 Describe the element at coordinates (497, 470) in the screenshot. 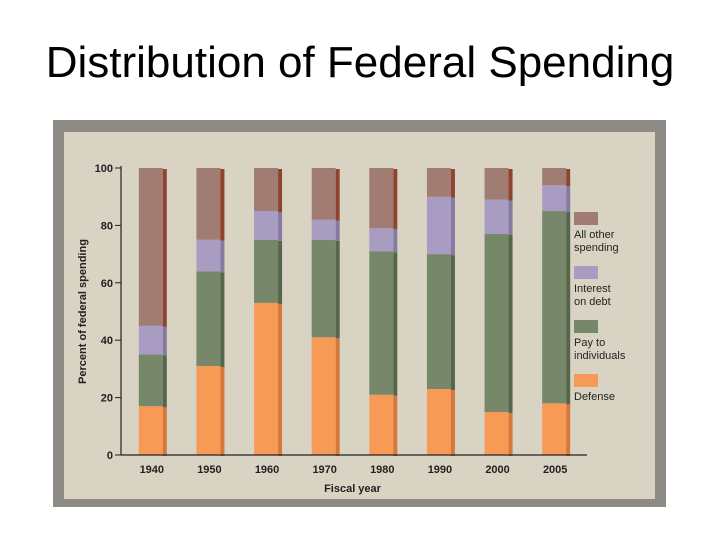

I see `x-tick-label: 2000` at that location.